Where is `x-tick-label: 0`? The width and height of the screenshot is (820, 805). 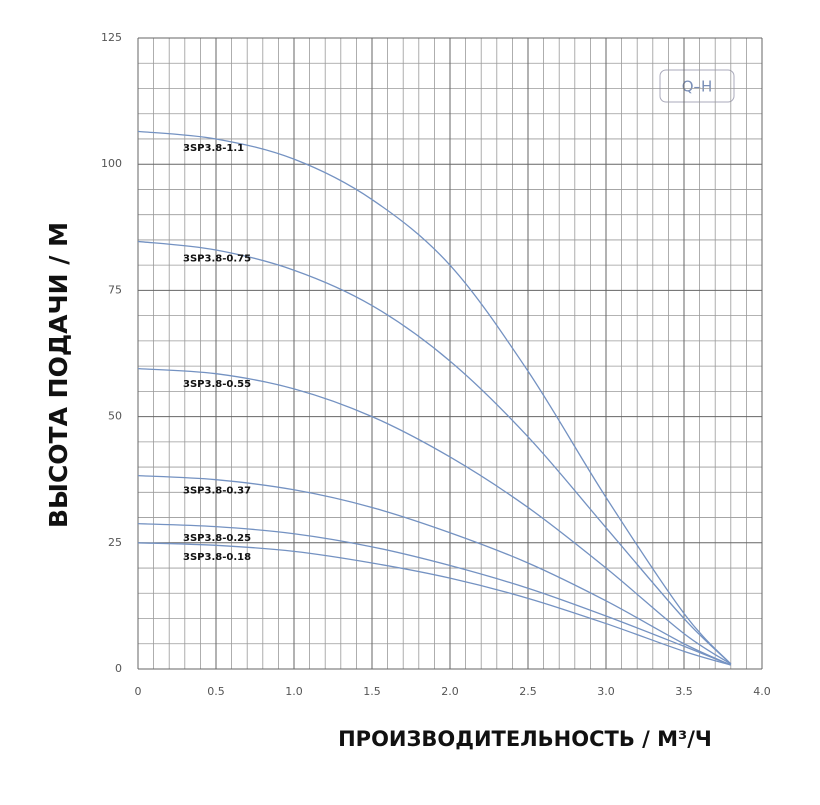 x-tick-label: 0 is located at coordinates (138, 691).